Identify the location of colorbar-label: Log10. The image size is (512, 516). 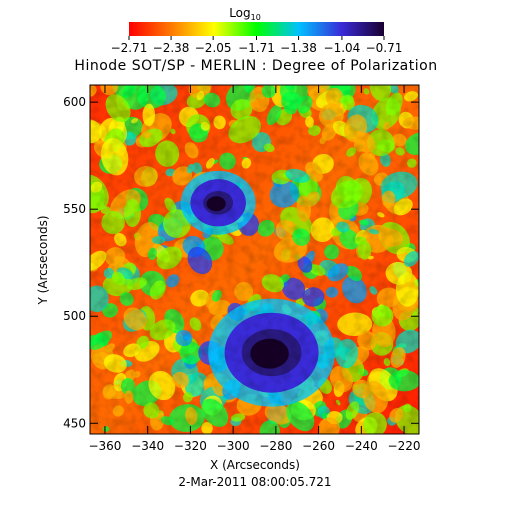
(245, 14).